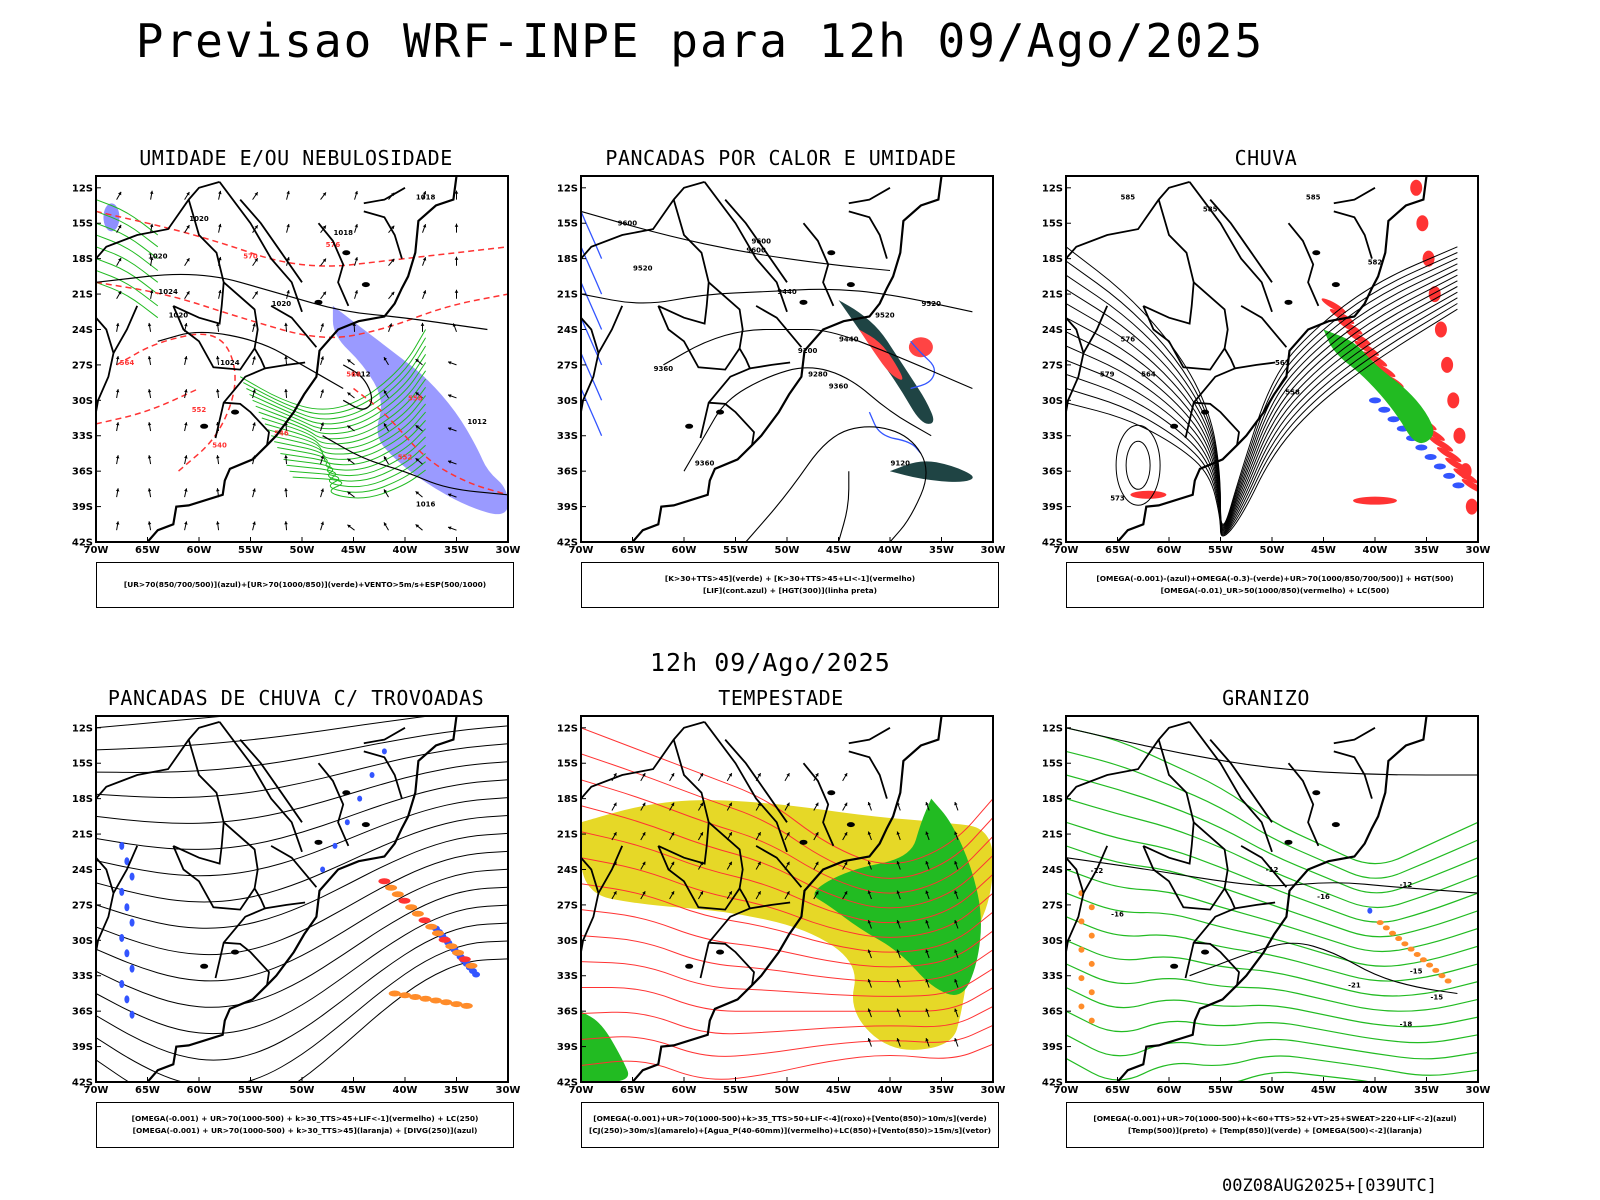  I want to click on contour-label: 579, so click(1107, 375).